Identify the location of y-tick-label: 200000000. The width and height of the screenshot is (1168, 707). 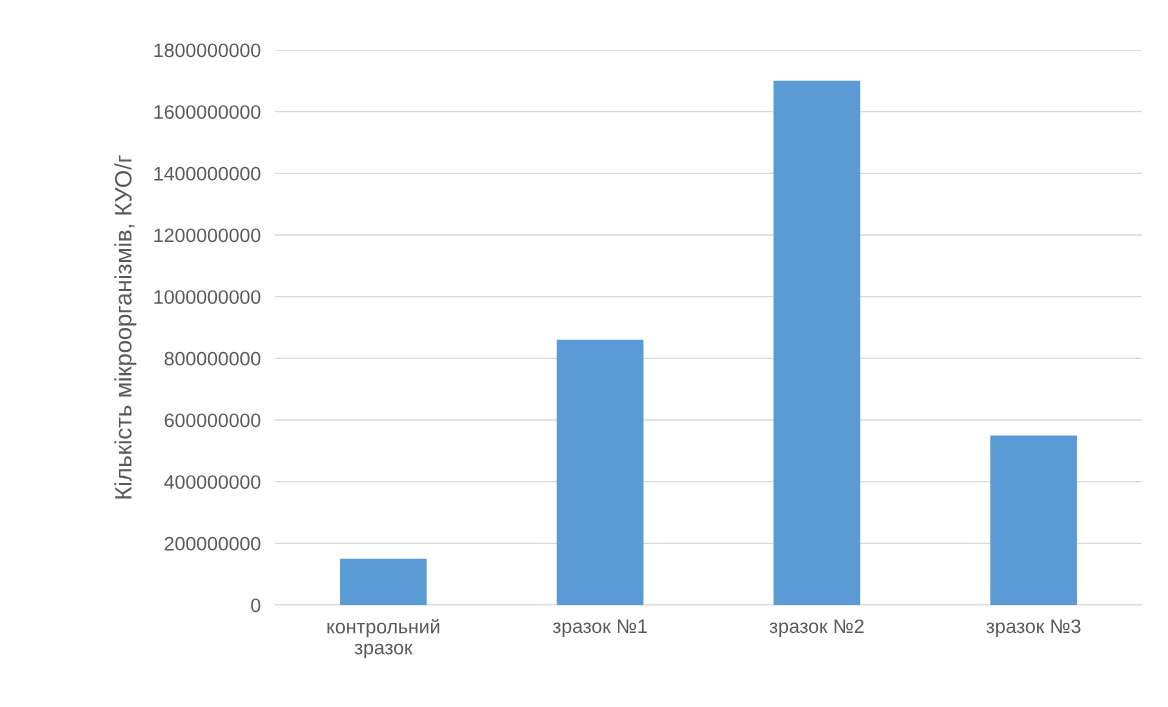
(212, 543).